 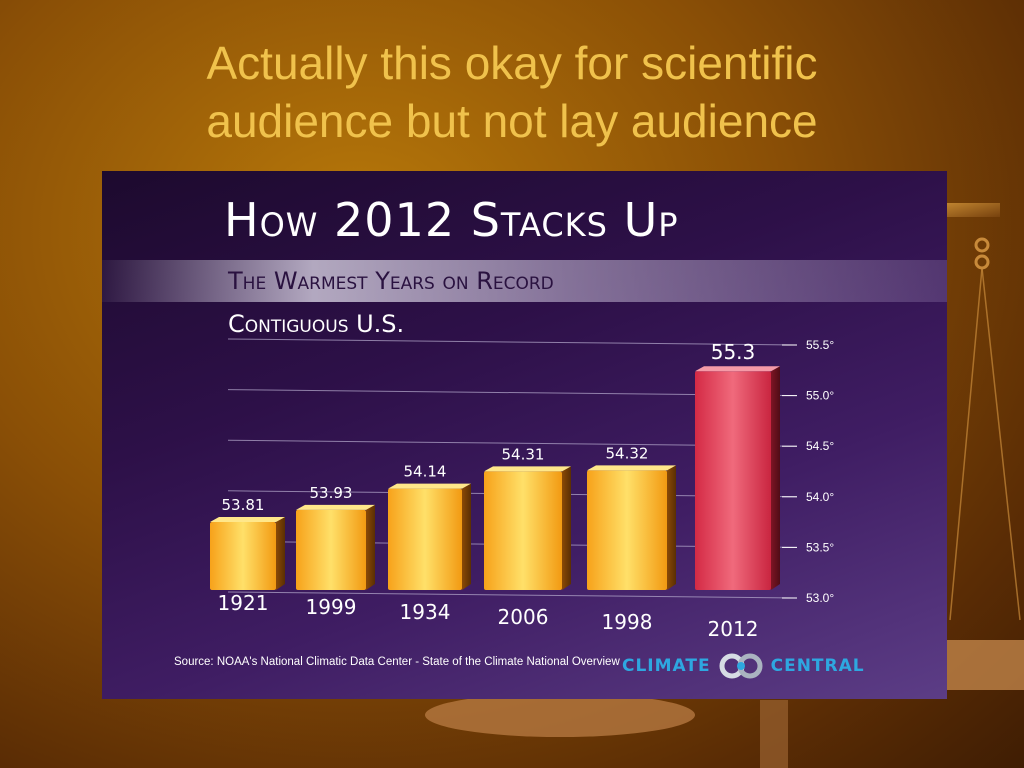 What do you see at coordinates (316, 324) in the screenshot?
I see `chart-region-label: Contiguous U.S.` at bounding box center [316, 324].